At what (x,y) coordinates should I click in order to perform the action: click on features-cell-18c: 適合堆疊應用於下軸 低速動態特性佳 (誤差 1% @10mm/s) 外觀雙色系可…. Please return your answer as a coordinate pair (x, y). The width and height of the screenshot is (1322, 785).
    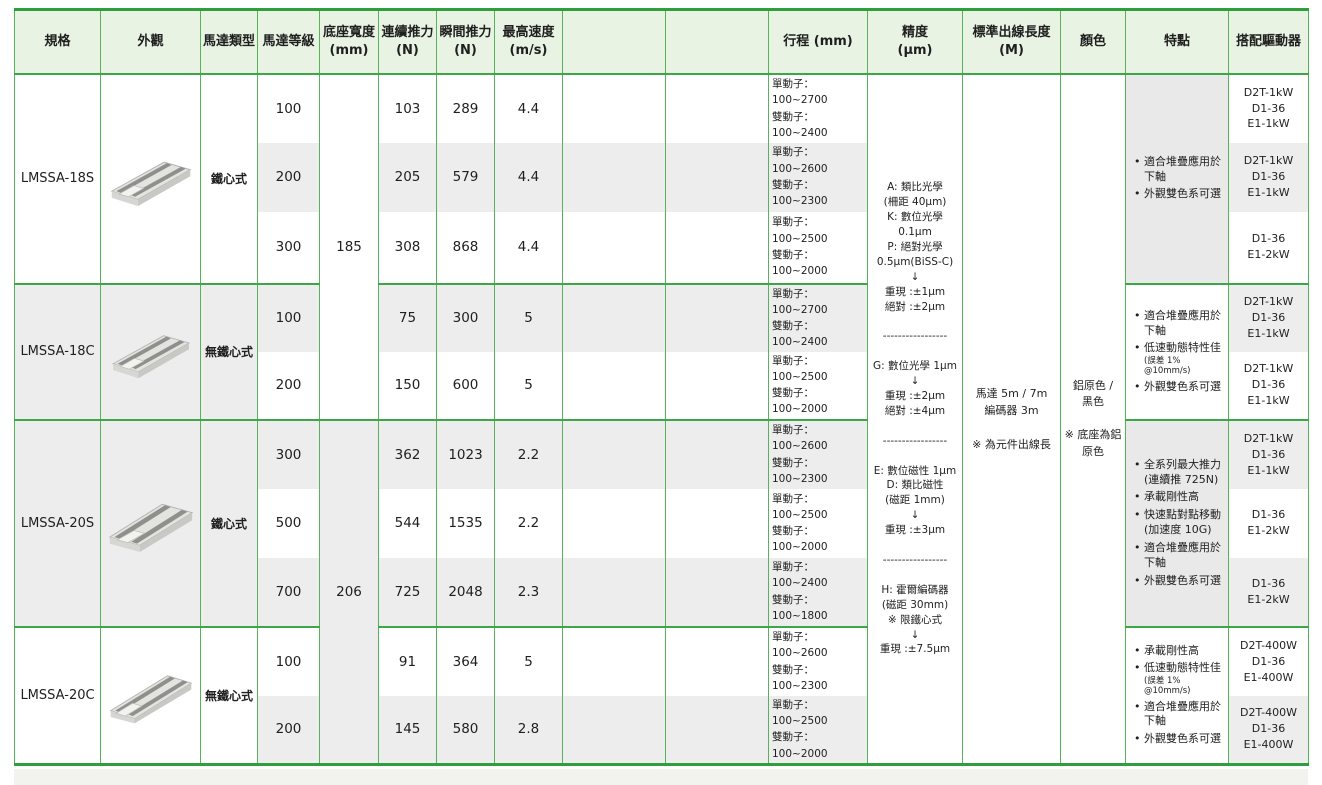
    Looking at the image, I should click on (1177, 351).